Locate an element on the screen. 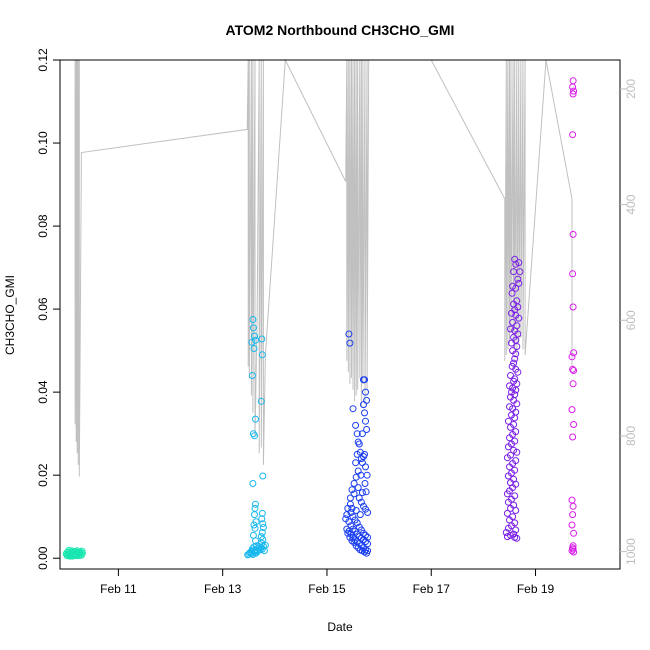 The image size is (650, 650). y-tick-label: 0.10 is located at coordinates (43, 143).